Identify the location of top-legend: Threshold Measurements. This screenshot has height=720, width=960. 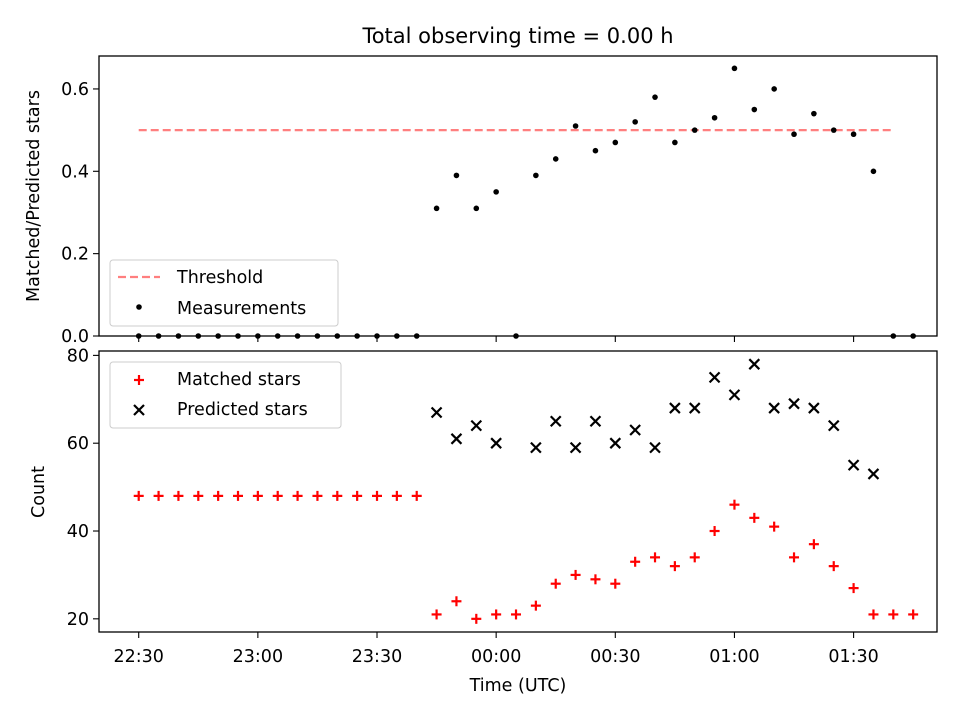
(224, 293).